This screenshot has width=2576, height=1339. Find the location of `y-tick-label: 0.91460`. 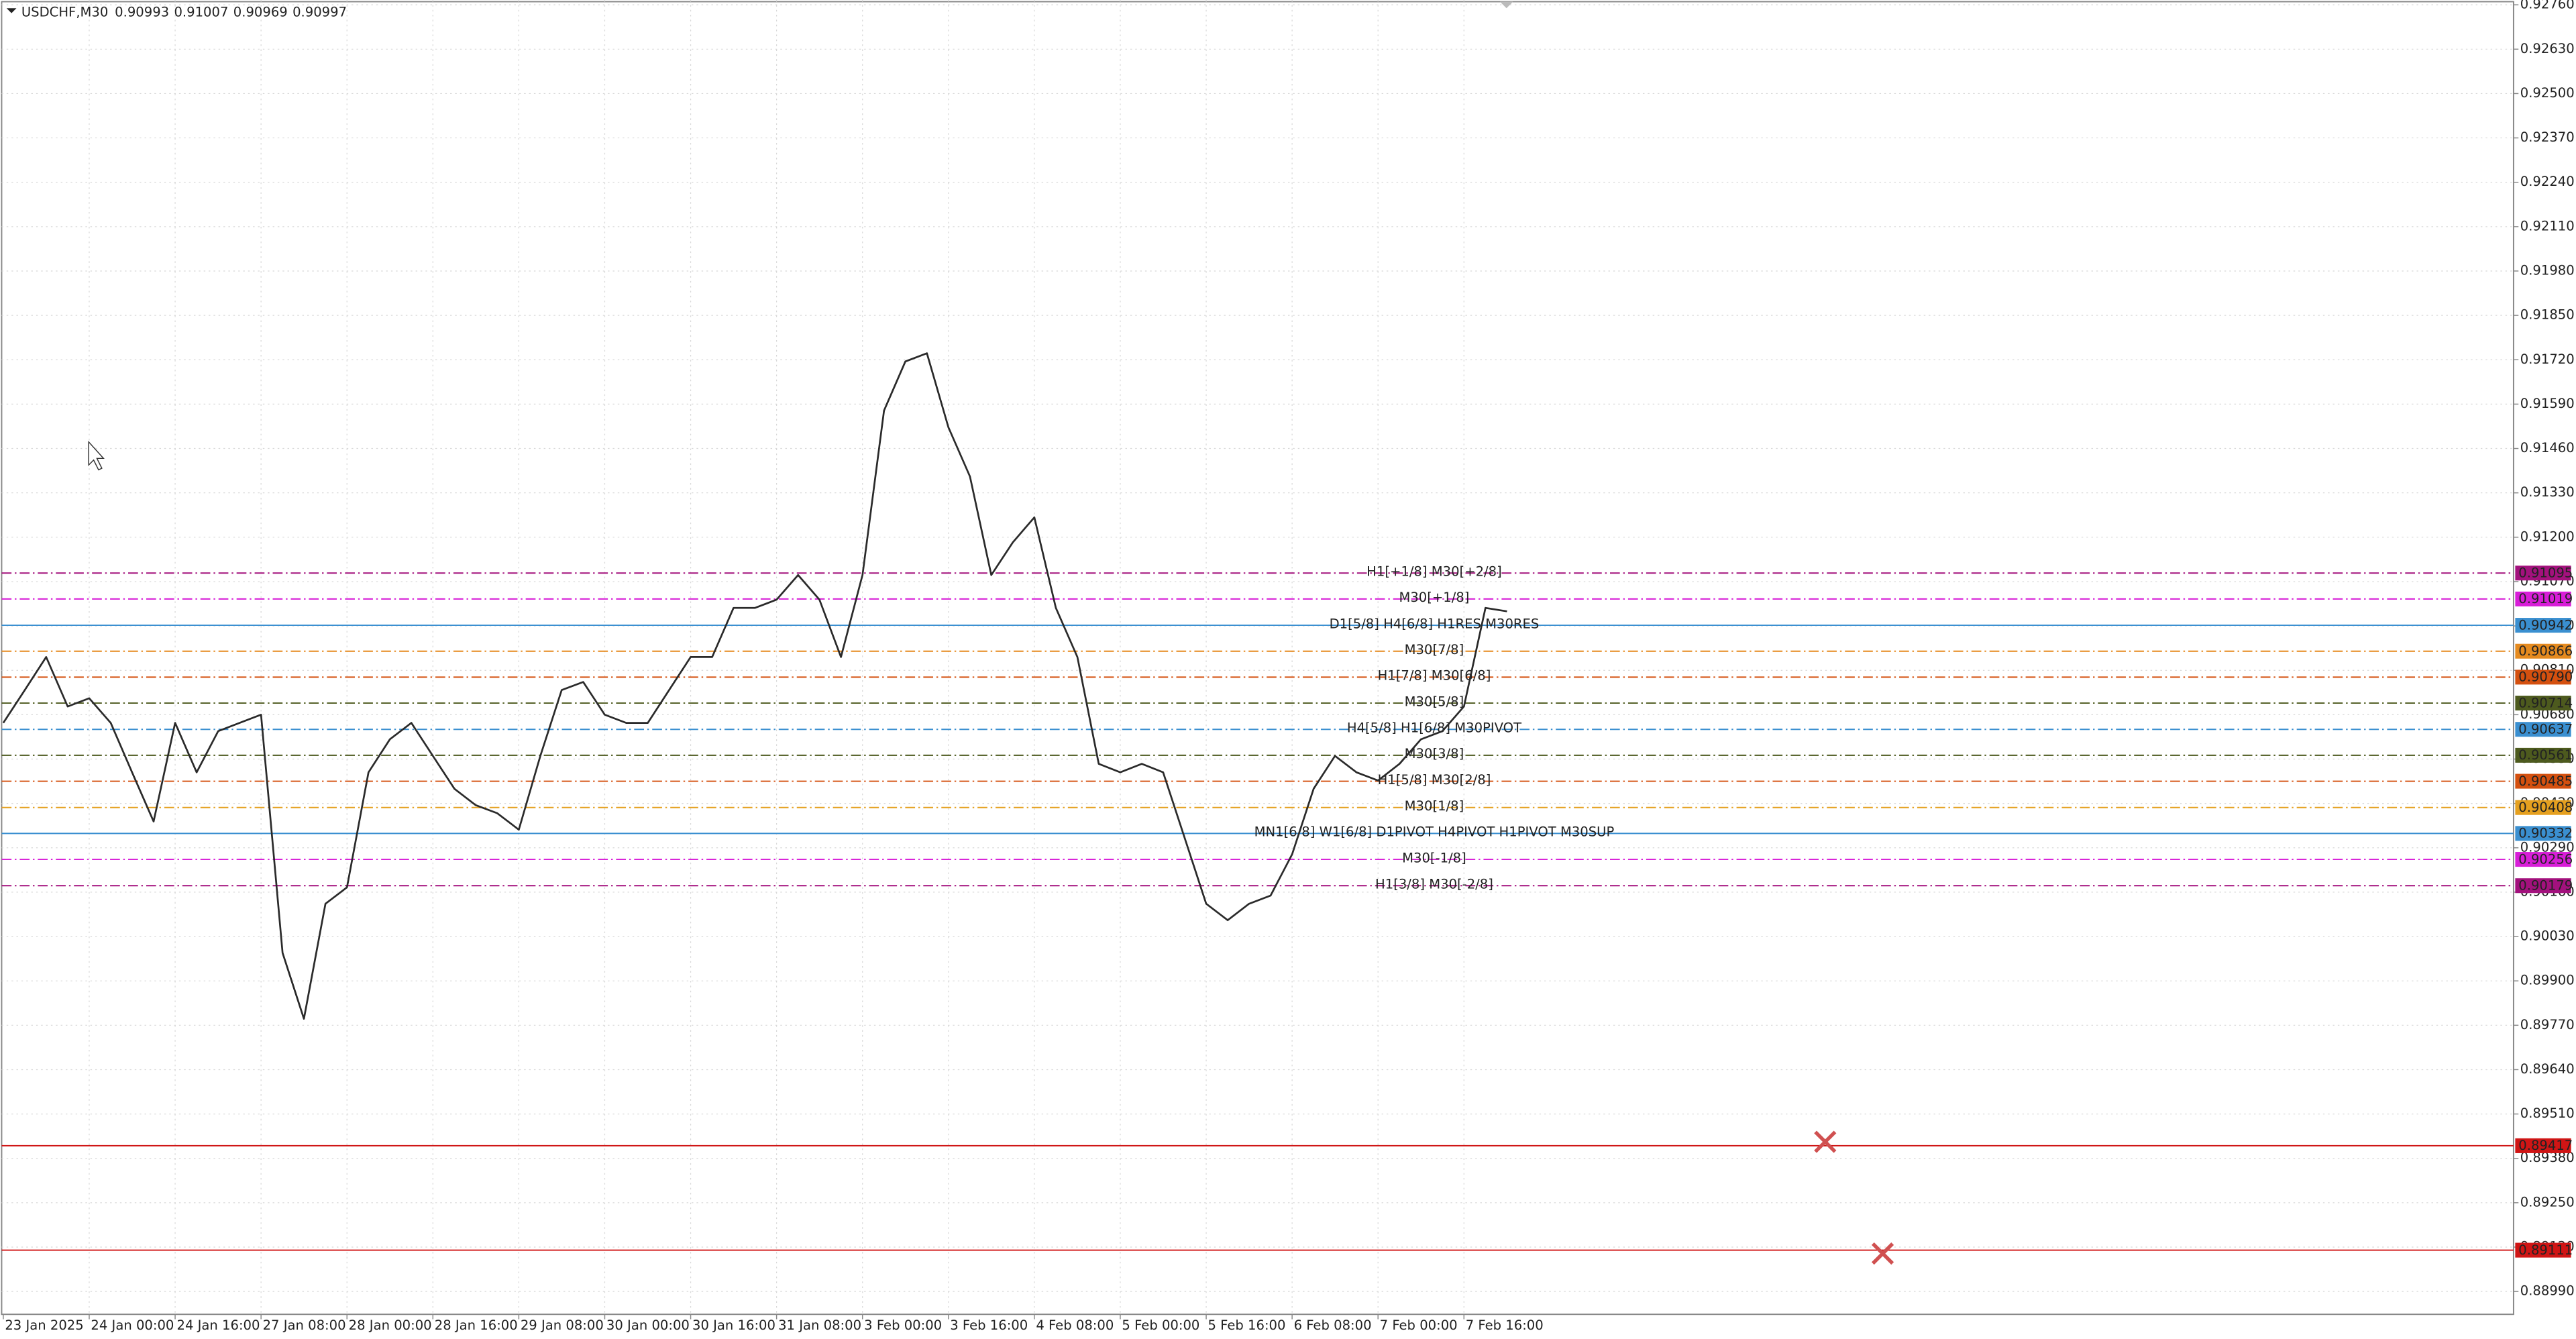

y-tick-label: 0.91460 is located at coordinates (2547, 448).